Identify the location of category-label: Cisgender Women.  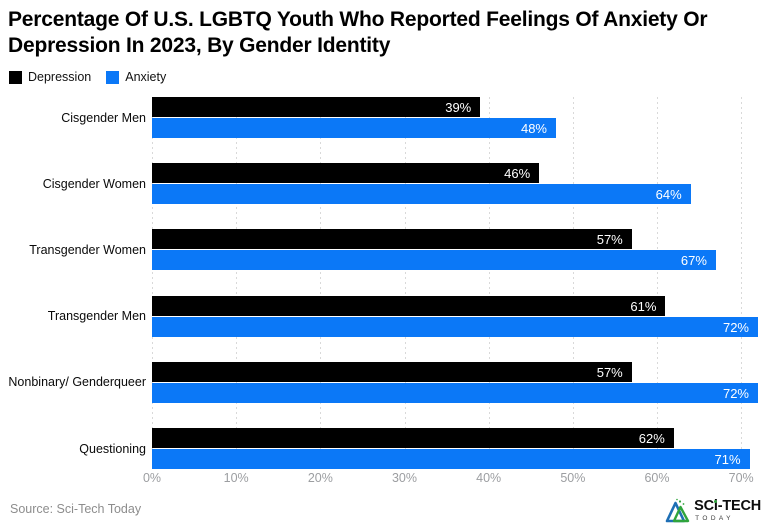
(94, 183).